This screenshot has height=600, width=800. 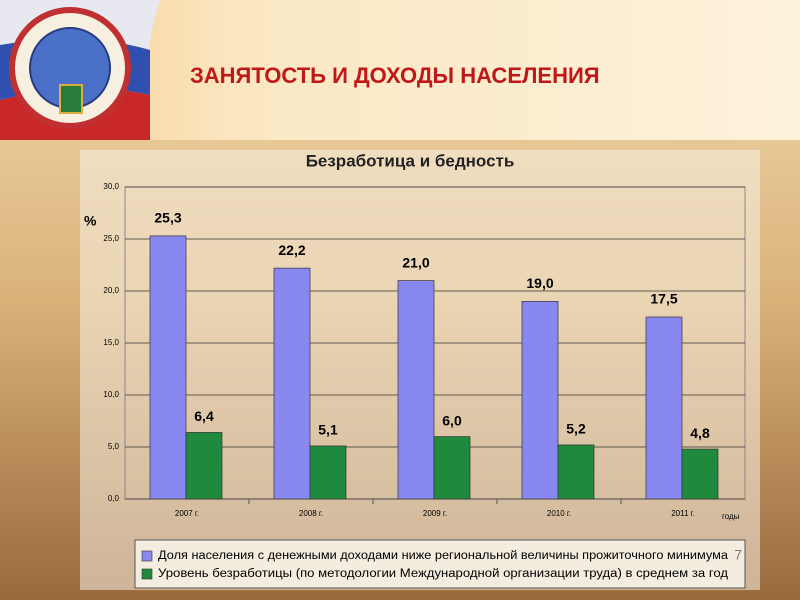 I want to click on y-tick-label: 5,0, so click(x=114, y=446).